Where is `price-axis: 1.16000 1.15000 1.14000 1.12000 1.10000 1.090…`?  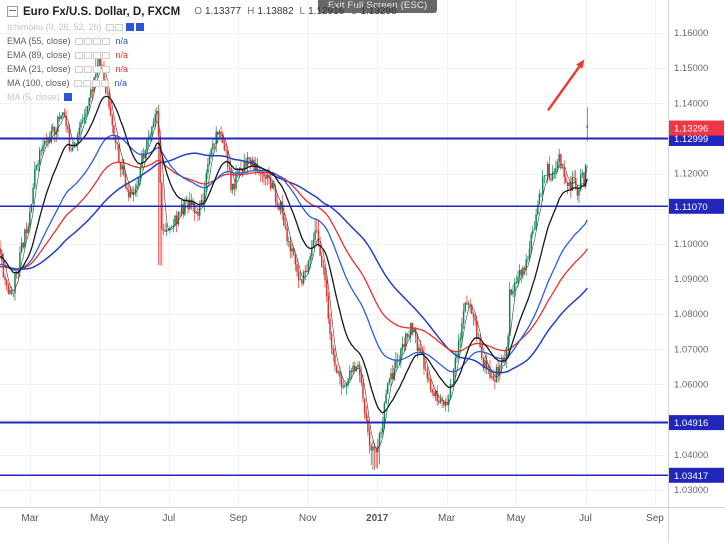
price-axis: 1.16000 1.15000 1.14000 1.12000 1.10000 1.090… is located at coordinates (691, 262).